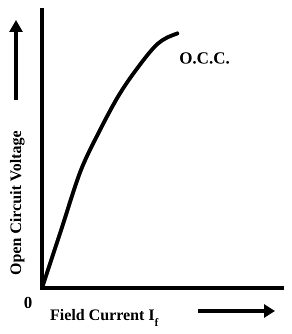  I want to click on y-axis-title: Open Circuit Voltage, so click(16, 202).